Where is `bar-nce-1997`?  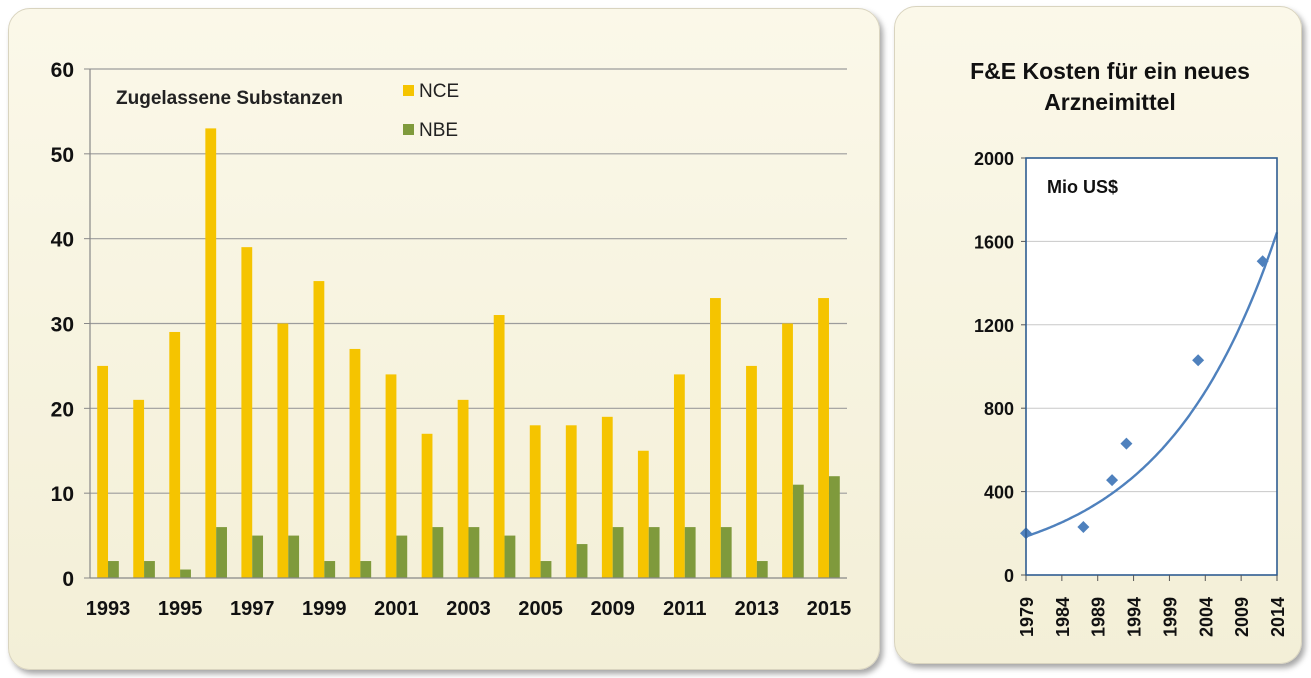
bar-nce-1997 is located at coordinates (247, 412).